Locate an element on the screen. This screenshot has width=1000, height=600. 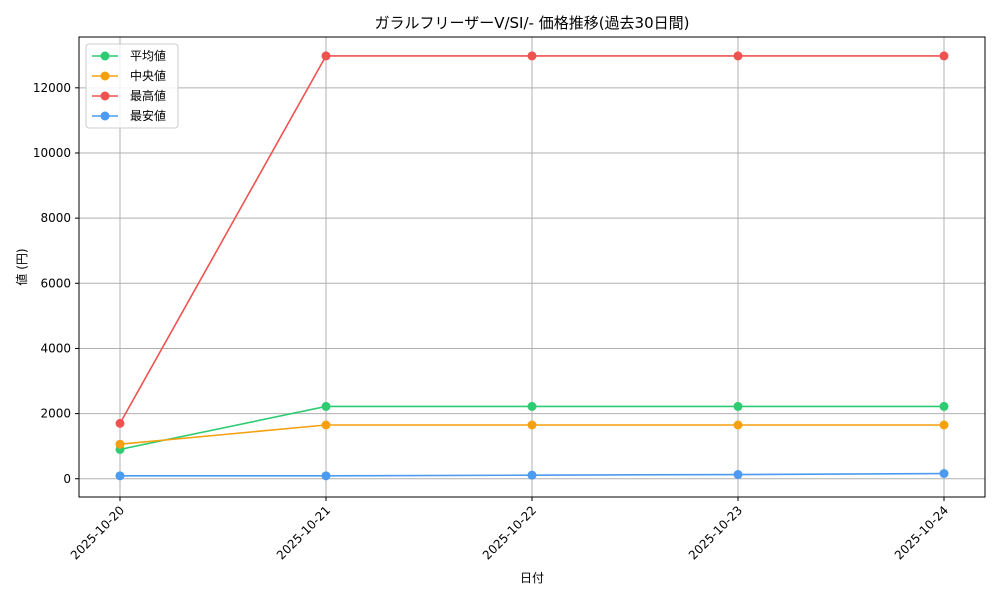
x-tick-label: 2025-10-23 is located at coordinates (715, 532).